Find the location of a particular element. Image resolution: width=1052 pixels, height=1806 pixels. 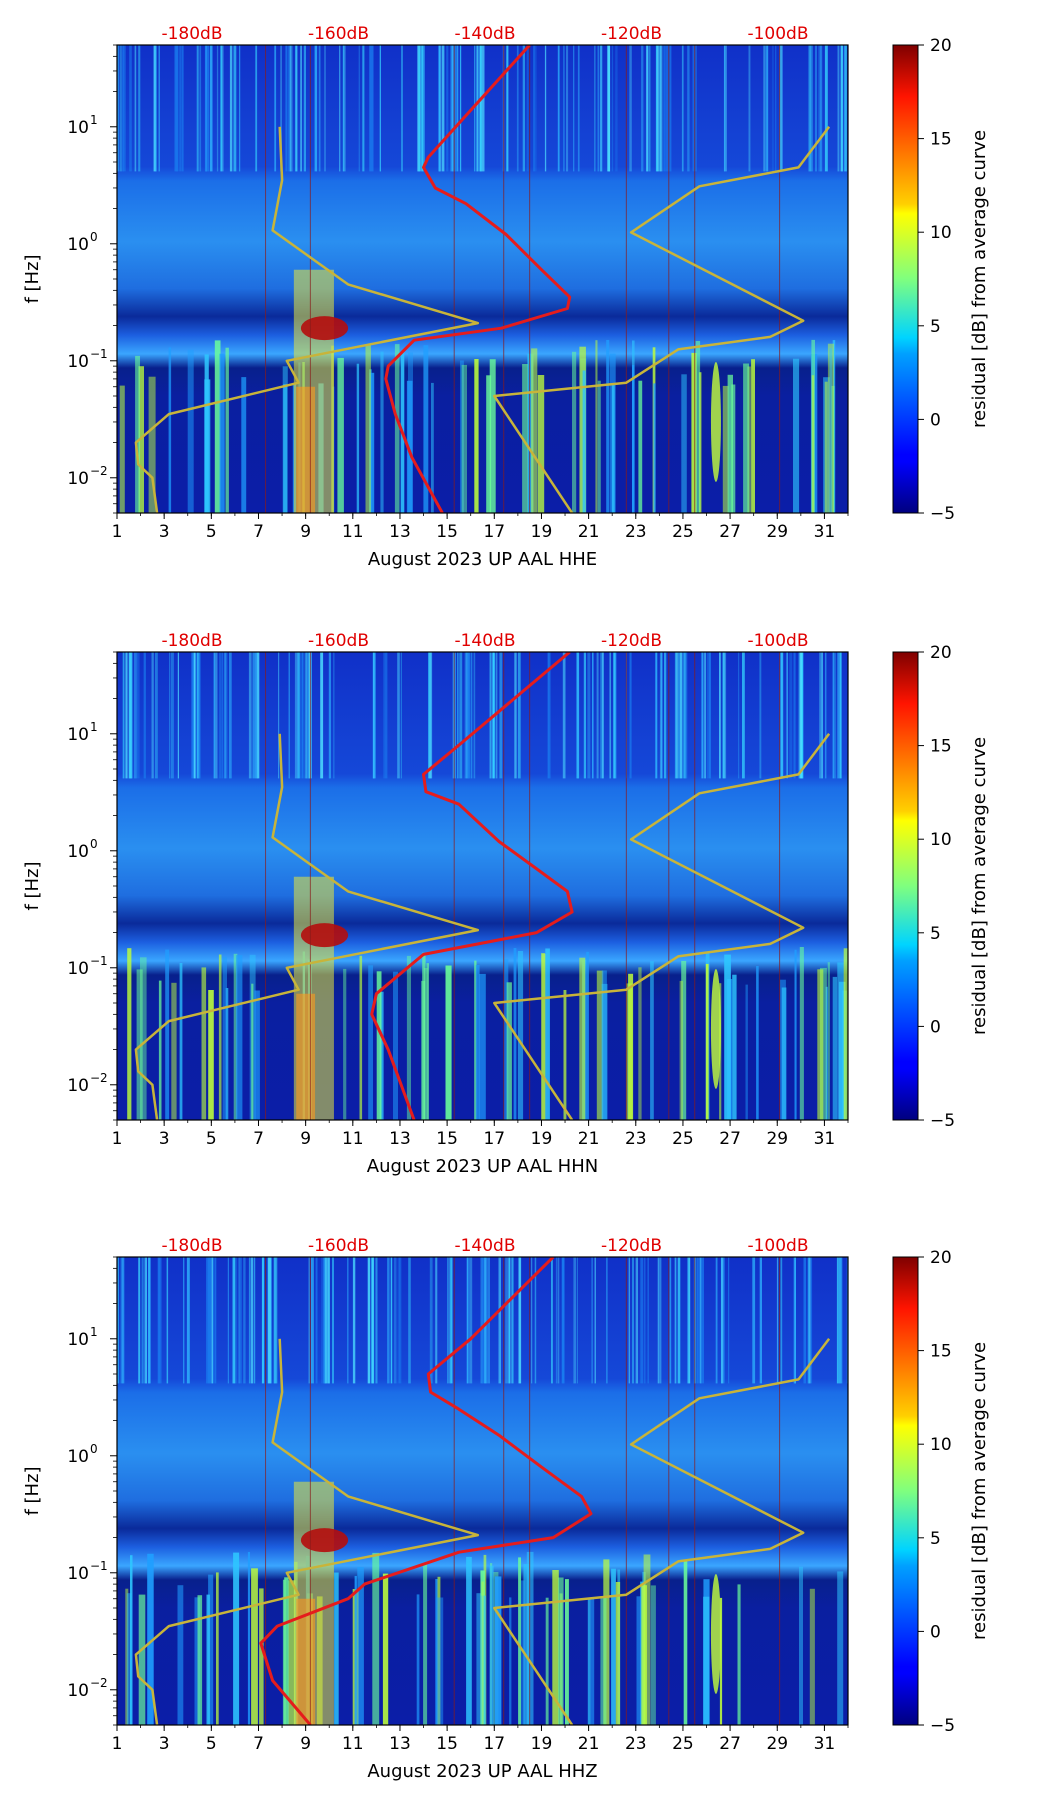

db-scale-label: -120dB is located at coordinates (631, 34).